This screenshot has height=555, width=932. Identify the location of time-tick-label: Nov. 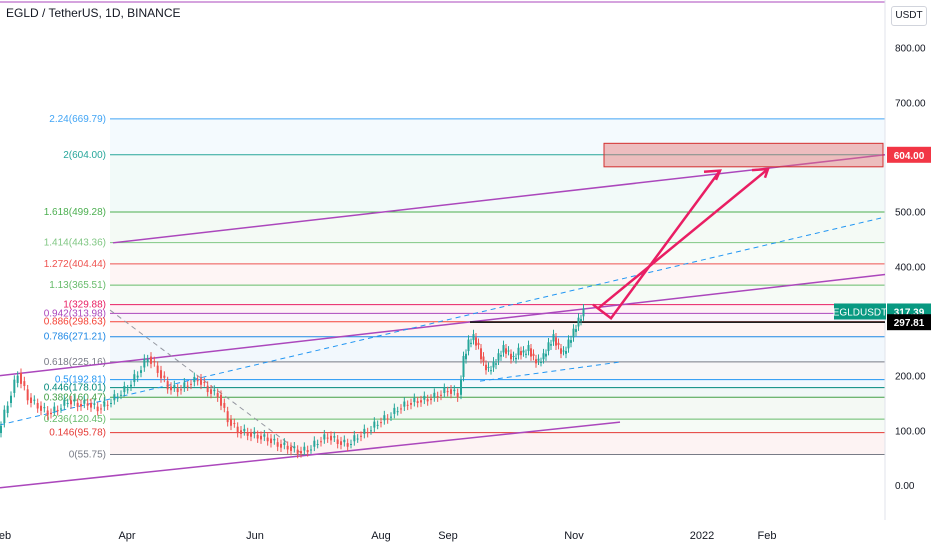
(574, 536).